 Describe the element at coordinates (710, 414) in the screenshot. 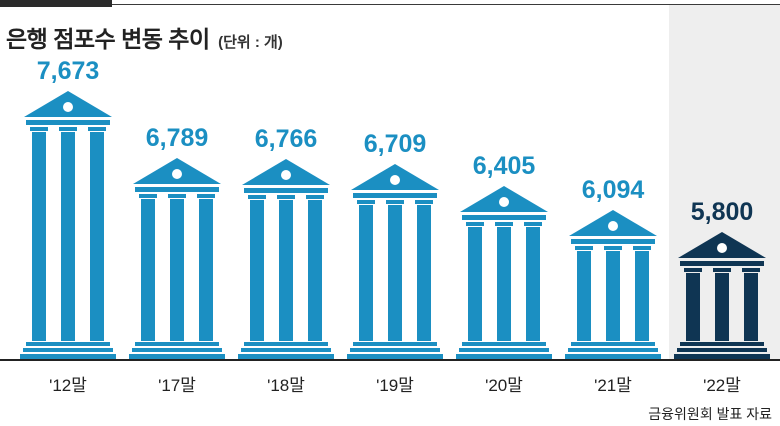

I see `source-note: 금융위원회 발표 자료` at that location.